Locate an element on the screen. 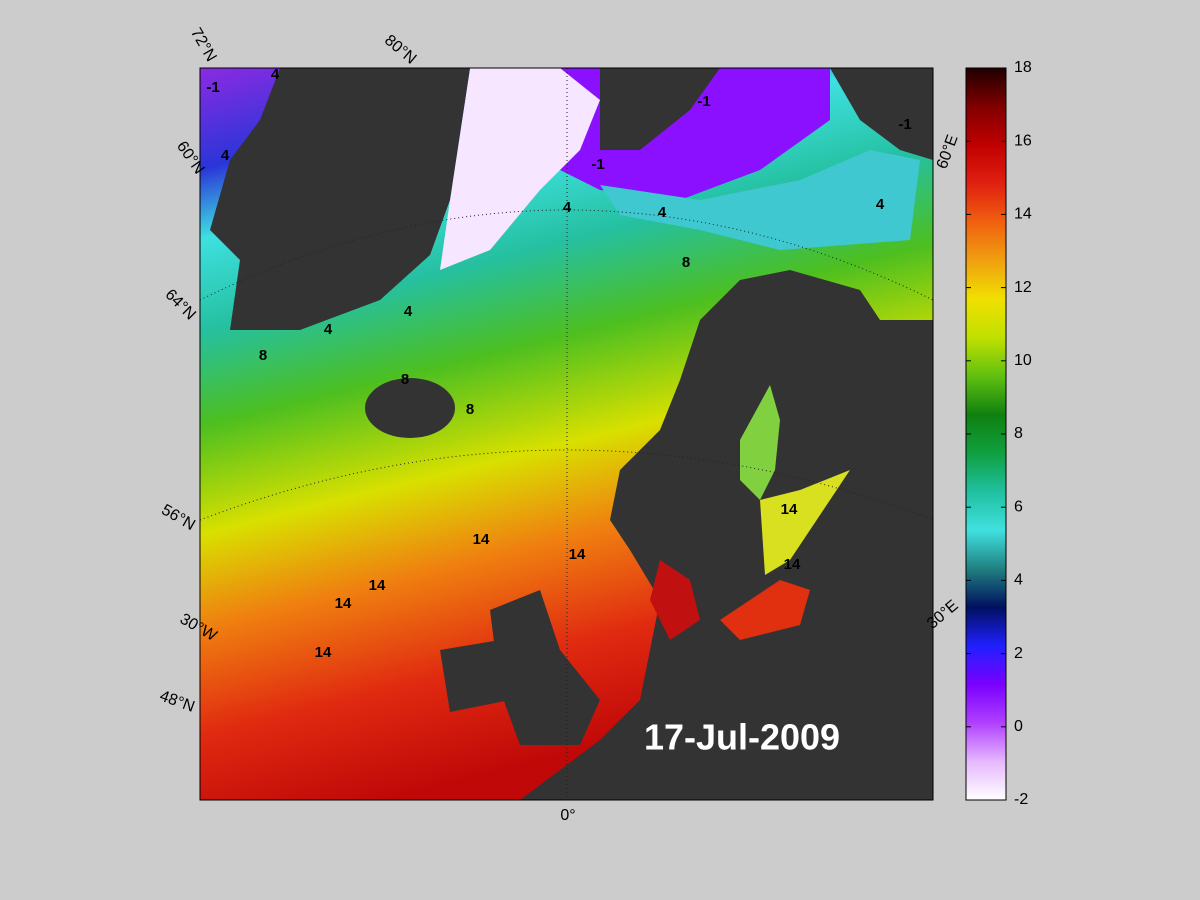 This screenshot has height=900, width=1200. colorbar-tick-label: 10 is located at coordinates (1023, 360).